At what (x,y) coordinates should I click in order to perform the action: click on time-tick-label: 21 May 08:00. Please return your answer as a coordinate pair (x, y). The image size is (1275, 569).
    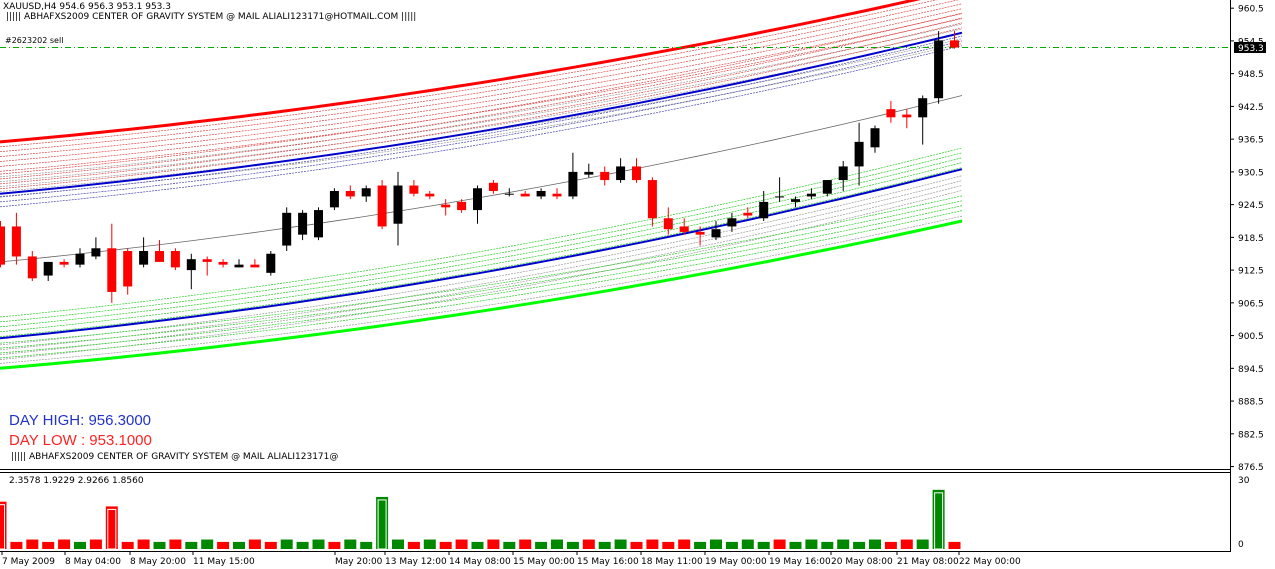
    Looking at the image, I should click on (928, 562).